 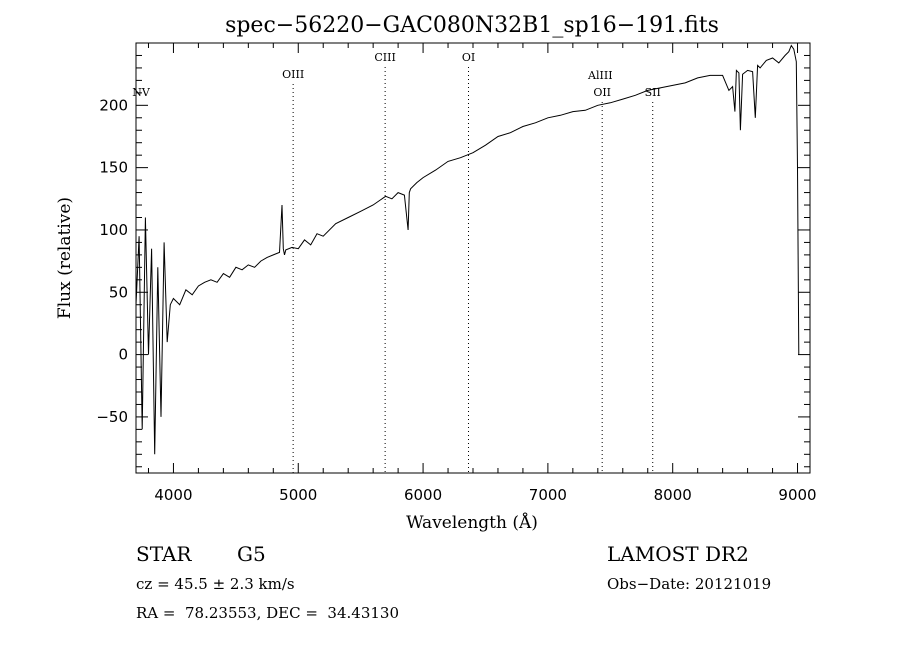 I want to click on y-tick-label: 100, so click(x=113, y=230).